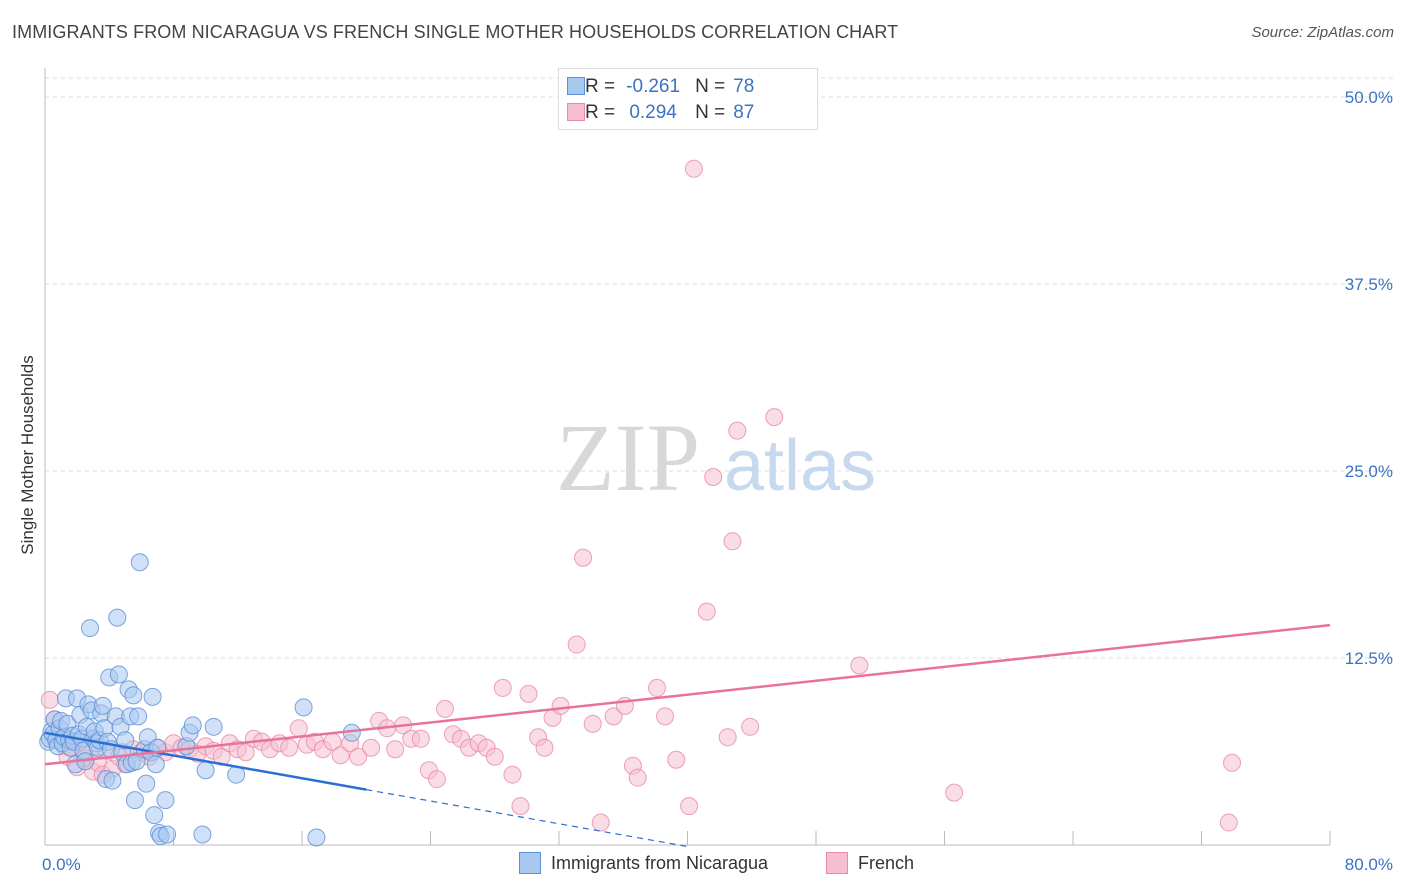 This screenshot has height=892, width=1406. I want to click on x-tick-label-min: 0.0%, so click(61, 864).